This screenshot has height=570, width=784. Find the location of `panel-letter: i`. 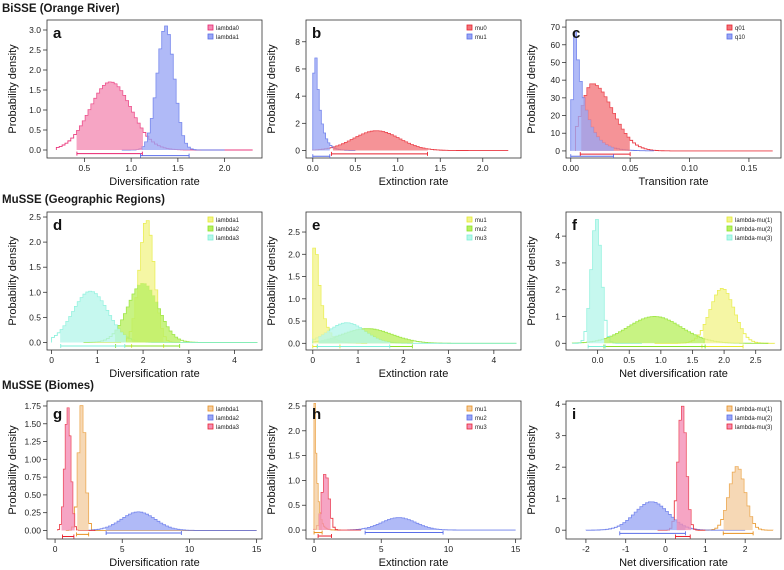

panel-letter: i is located at coordinates (574, 414).